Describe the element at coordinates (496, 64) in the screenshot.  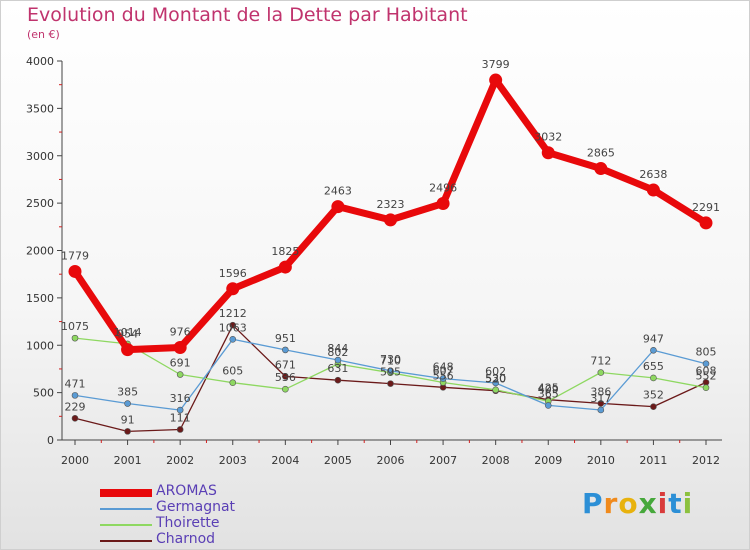
I see `data-label: 3799` at that location.